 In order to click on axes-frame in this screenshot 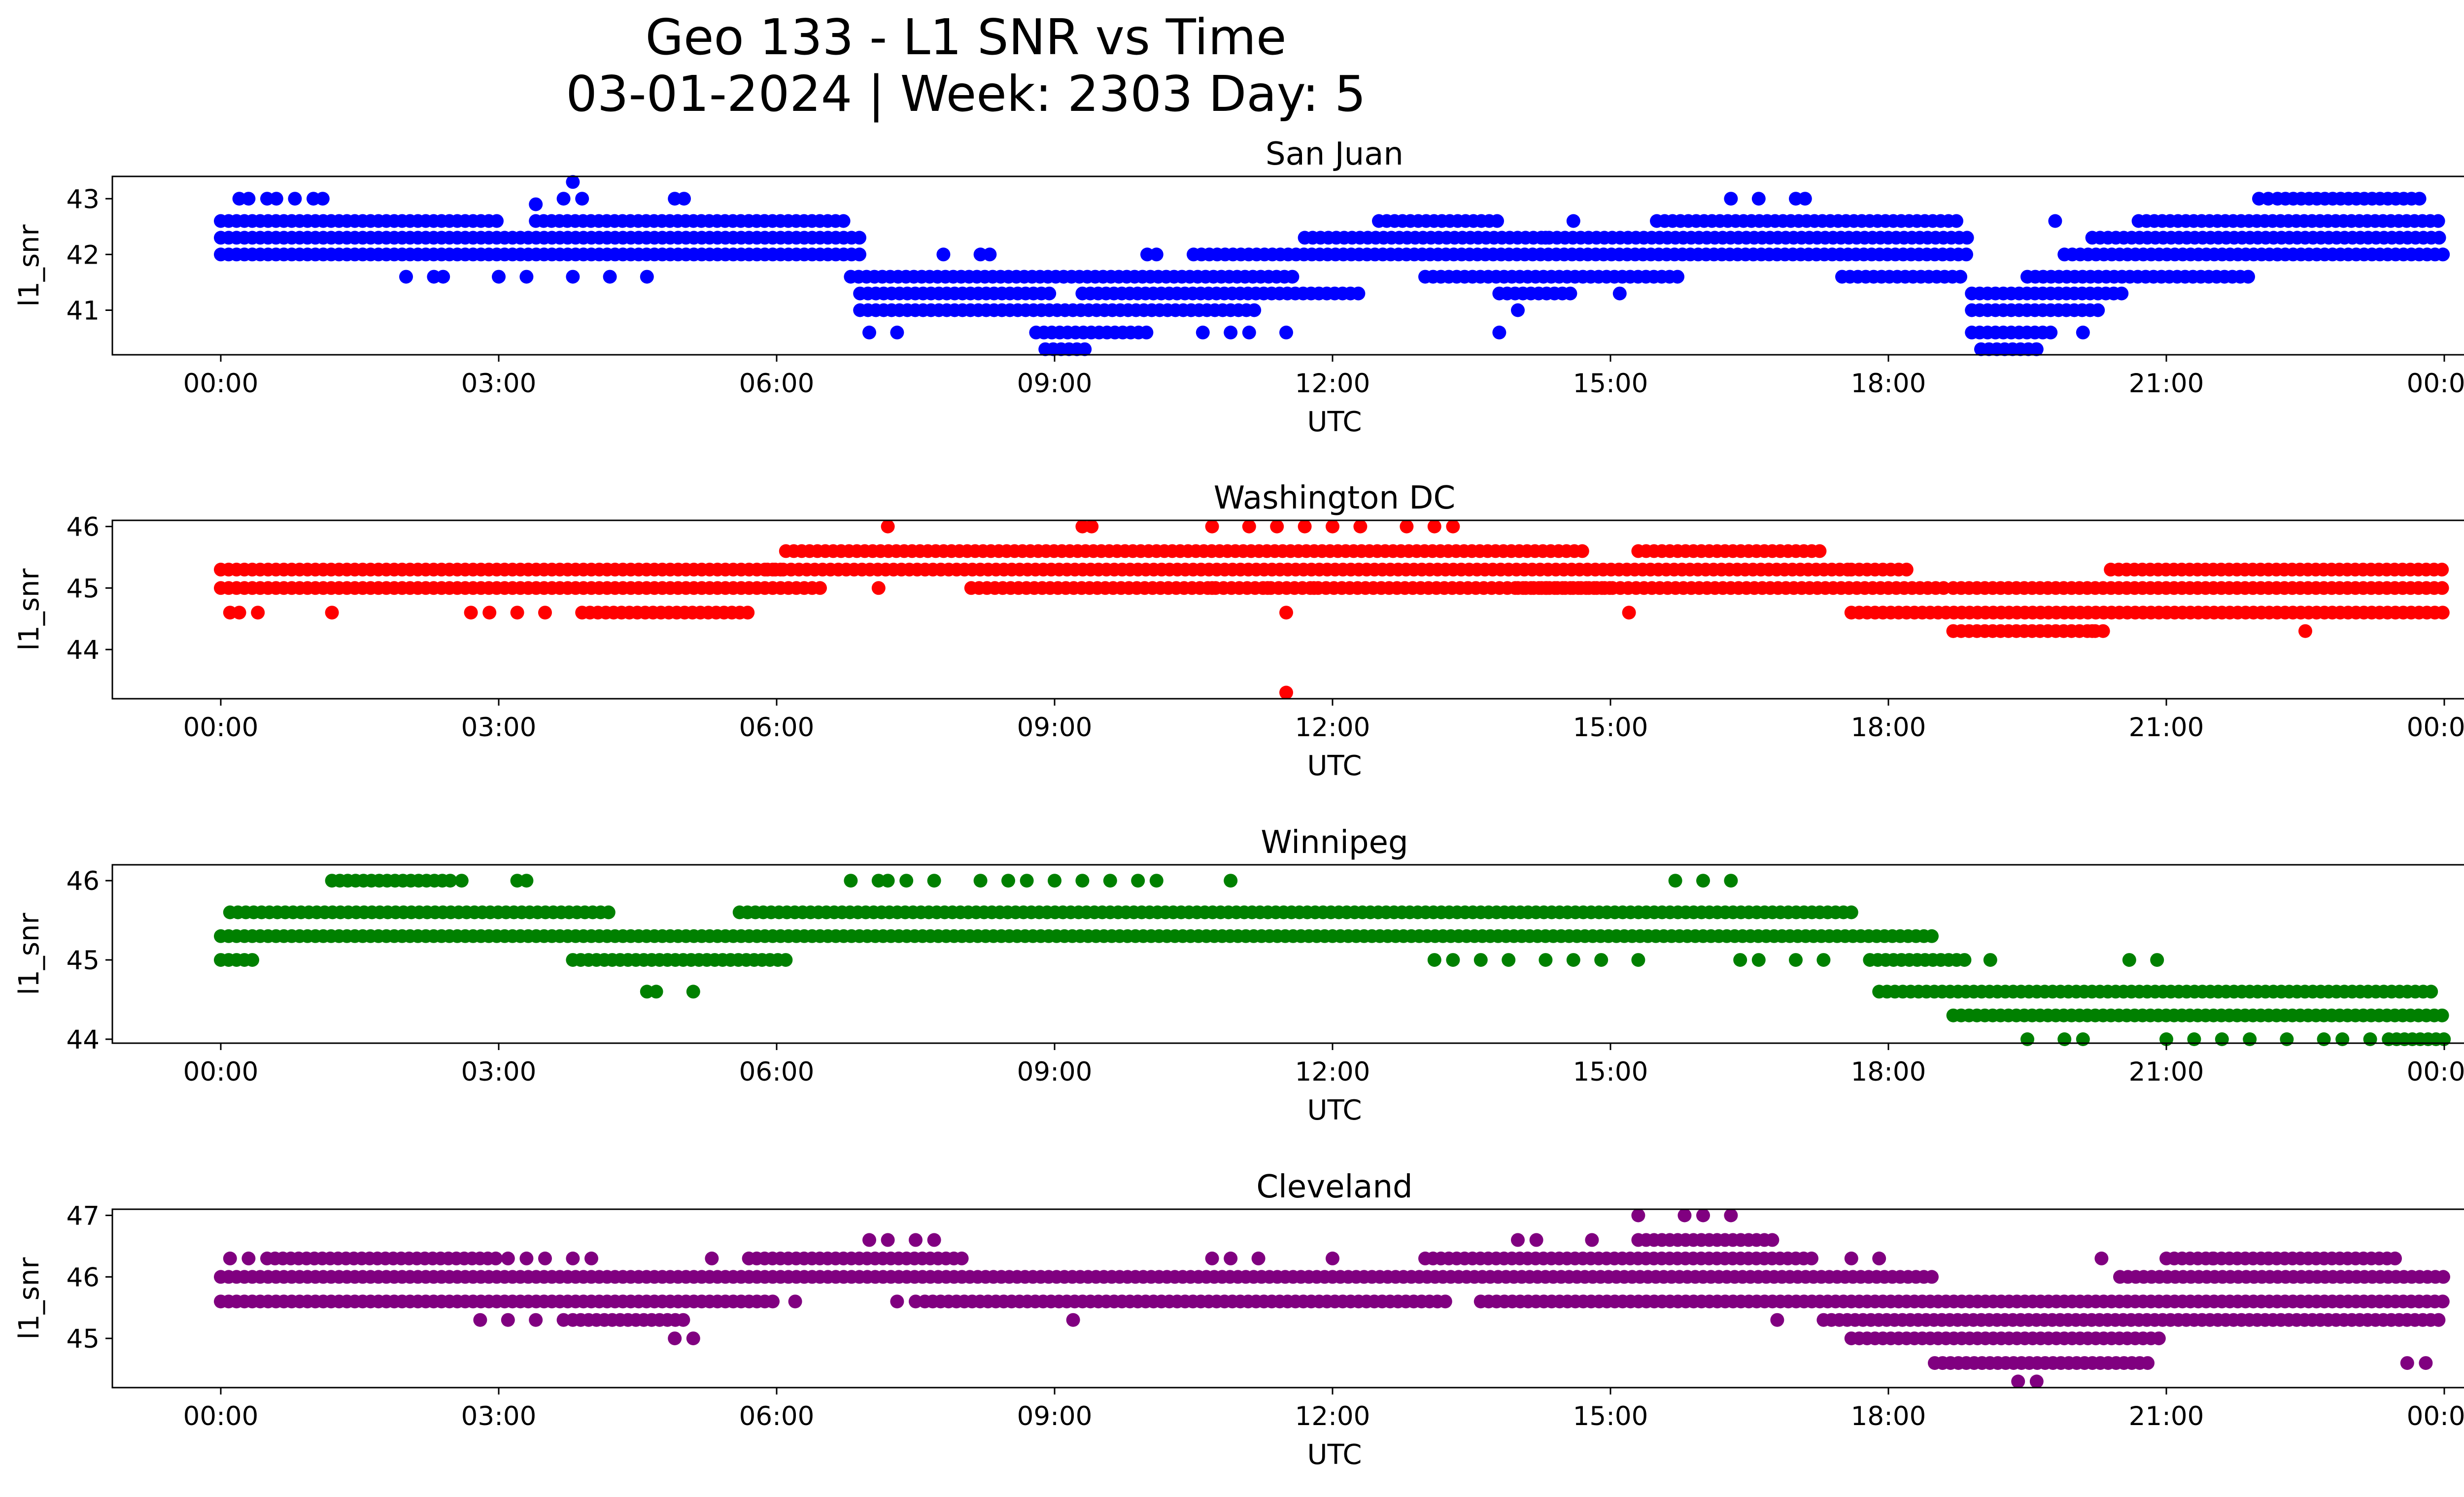, I will do `click(1287, 954)`.